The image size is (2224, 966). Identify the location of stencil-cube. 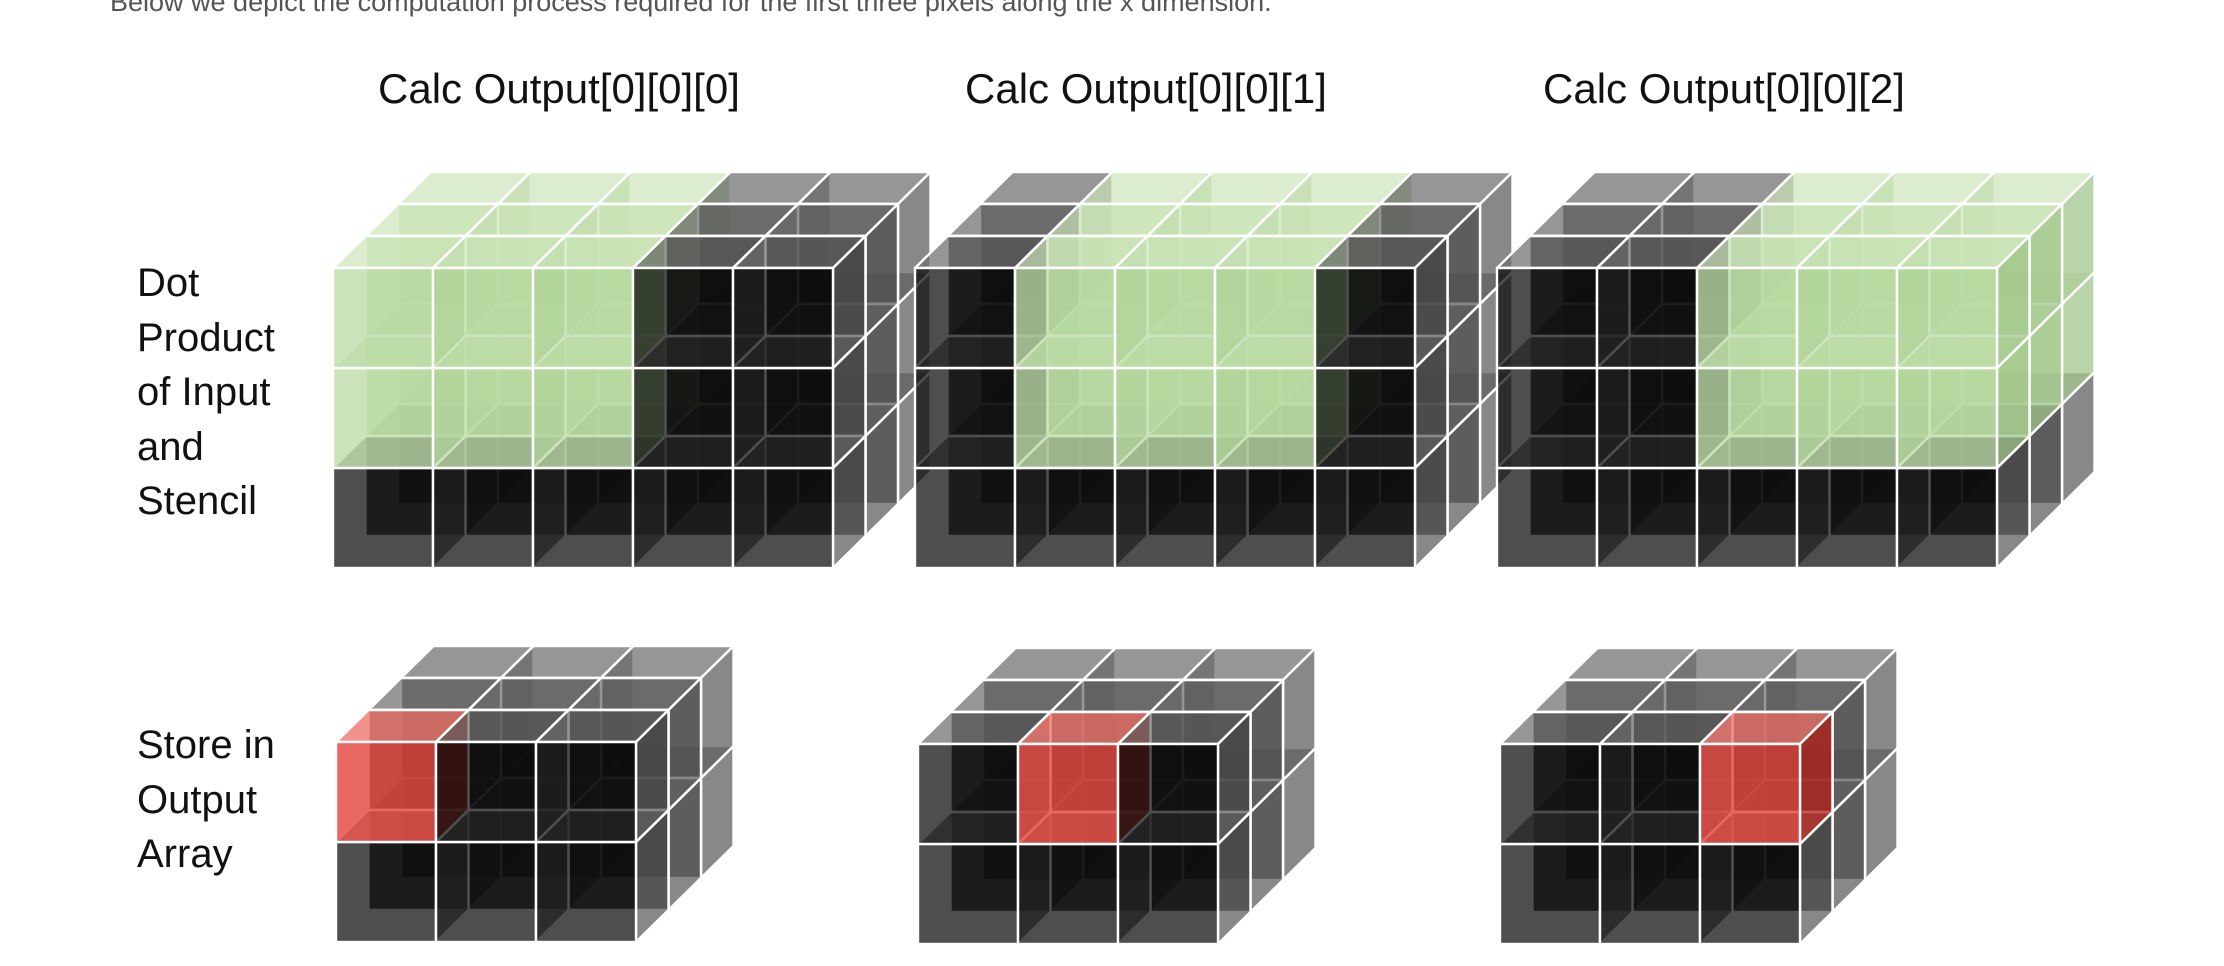
(1963, 302).